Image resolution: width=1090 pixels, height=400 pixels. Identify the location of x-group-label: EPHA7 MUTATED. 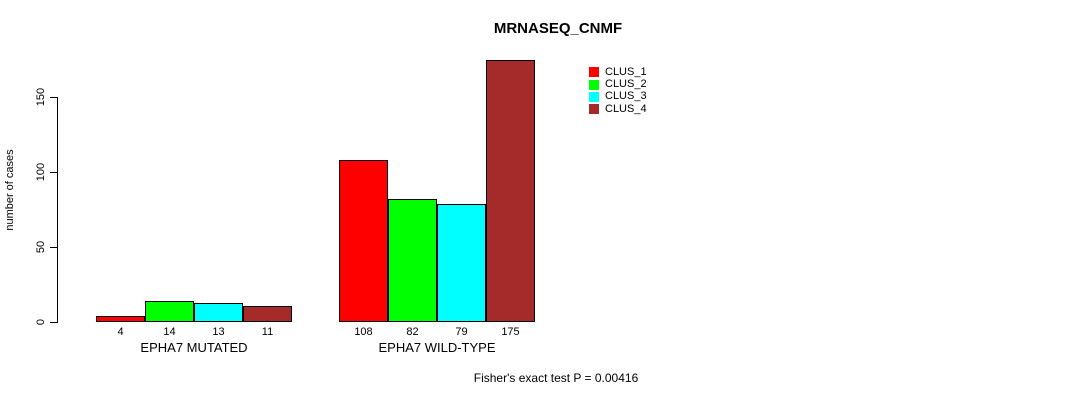
(194, 347).